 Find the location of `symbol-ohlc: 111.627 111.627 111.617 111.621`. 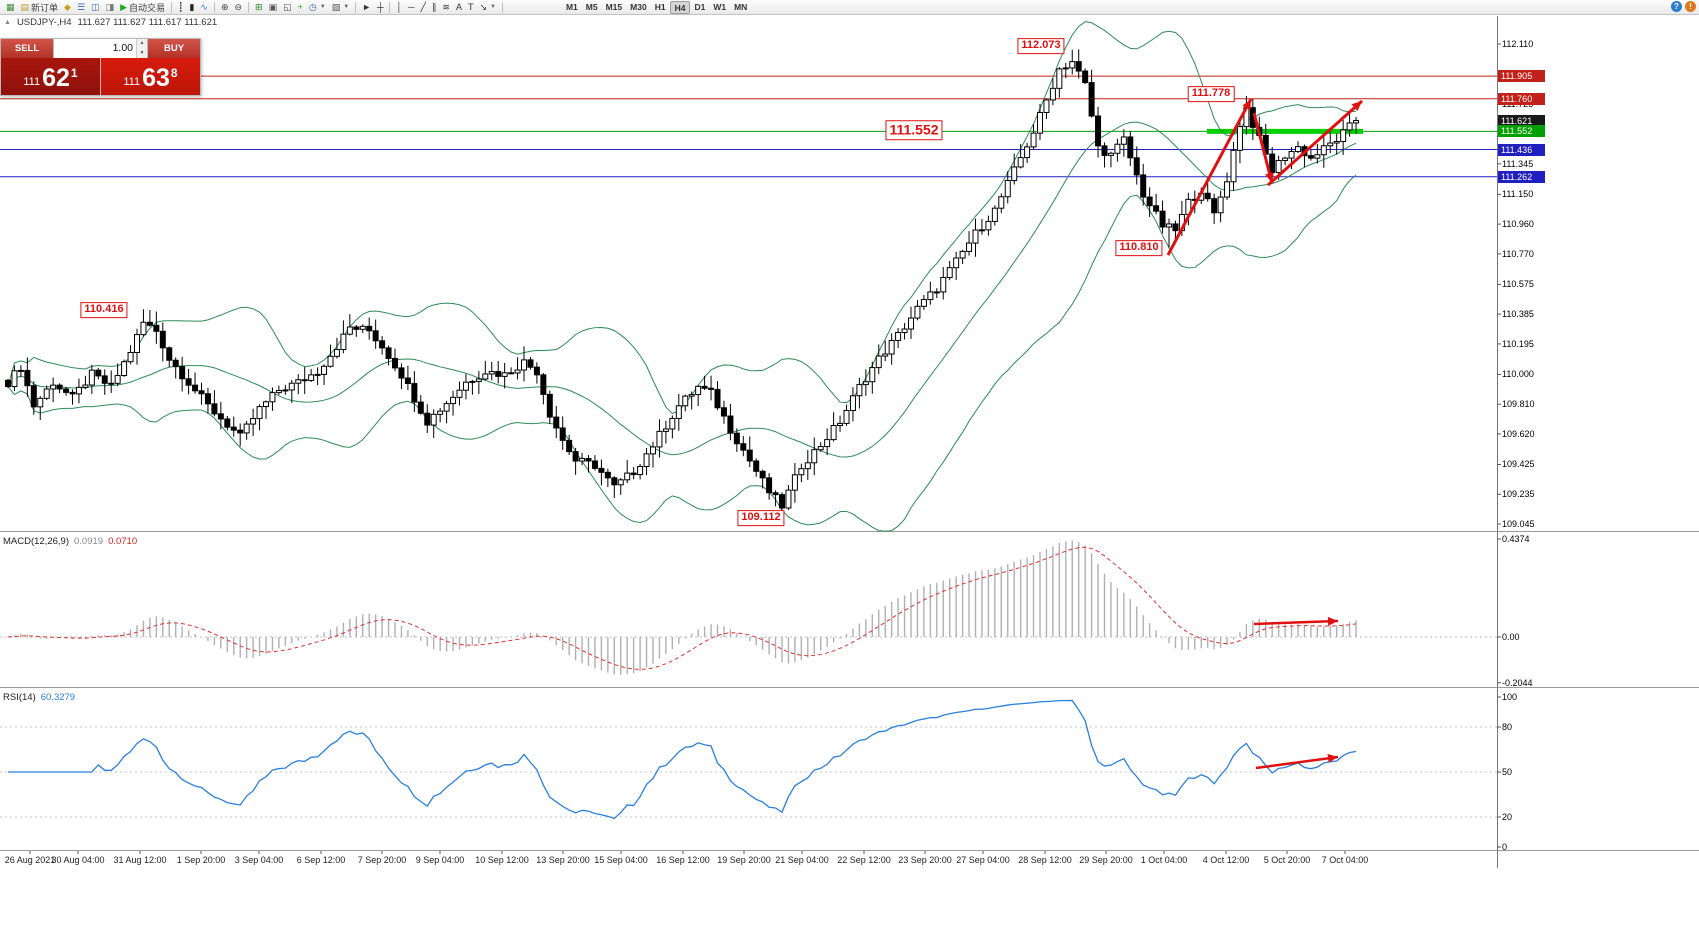

symbol-ohlc: 111.627 111.627 111.617 111.621 is located at coordinates (147, 22).